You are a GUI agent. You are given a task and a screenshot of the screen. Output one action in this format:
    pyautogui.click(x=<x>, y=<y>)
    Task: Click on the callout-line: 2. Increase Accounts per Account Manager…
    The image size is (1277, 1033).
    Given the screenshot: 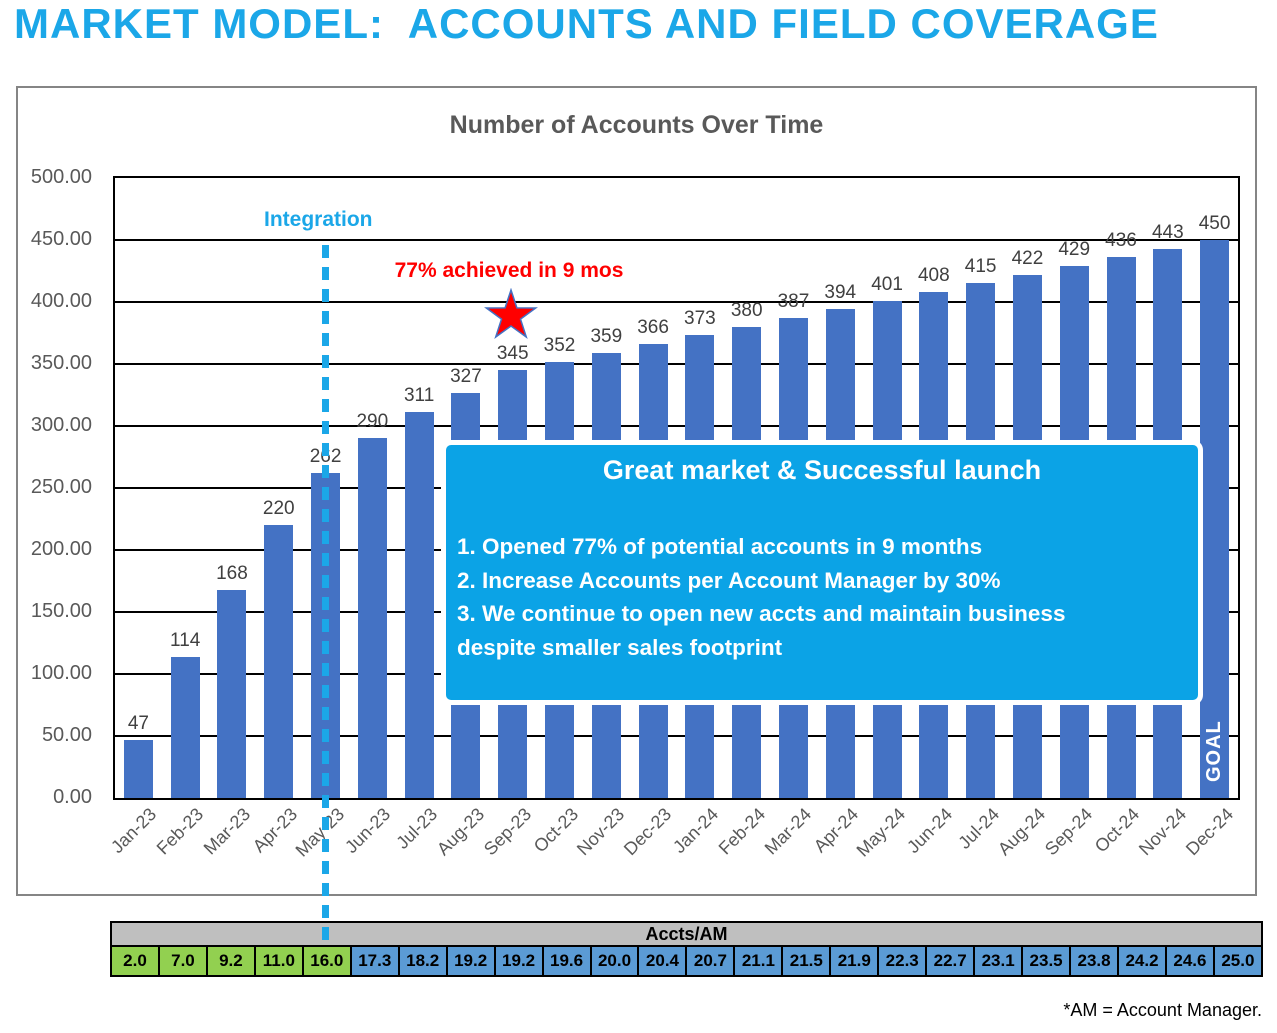 What is the action you would take?
    pyautogui.click(x=729, y=580)
    